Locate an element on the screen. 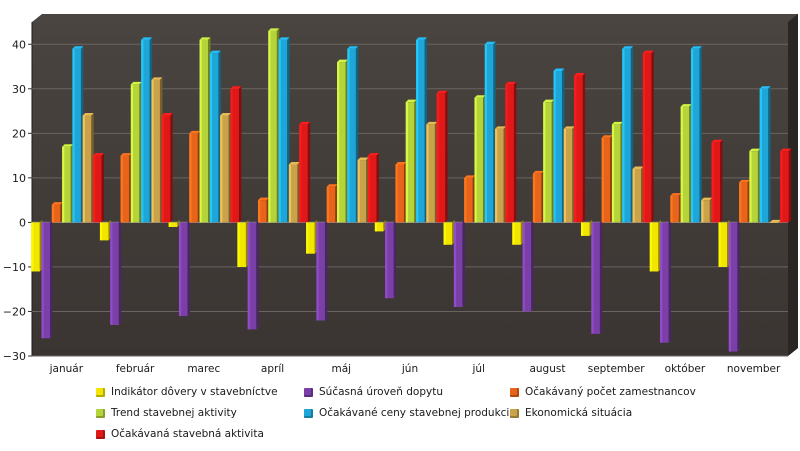 The height and width of the screenshot is (451, 800). x-category-label: január is located at coordinates (66, 369).